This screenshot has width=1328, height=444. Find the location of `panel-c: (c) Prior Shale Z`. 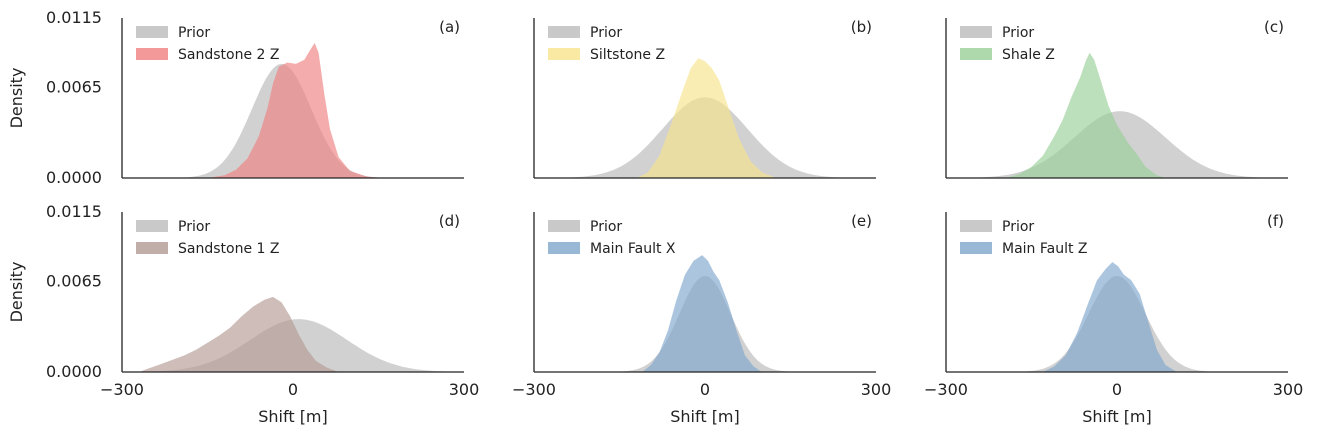

panel-c: (c) Prior Shale Z is located at coordinates (1116, 98).